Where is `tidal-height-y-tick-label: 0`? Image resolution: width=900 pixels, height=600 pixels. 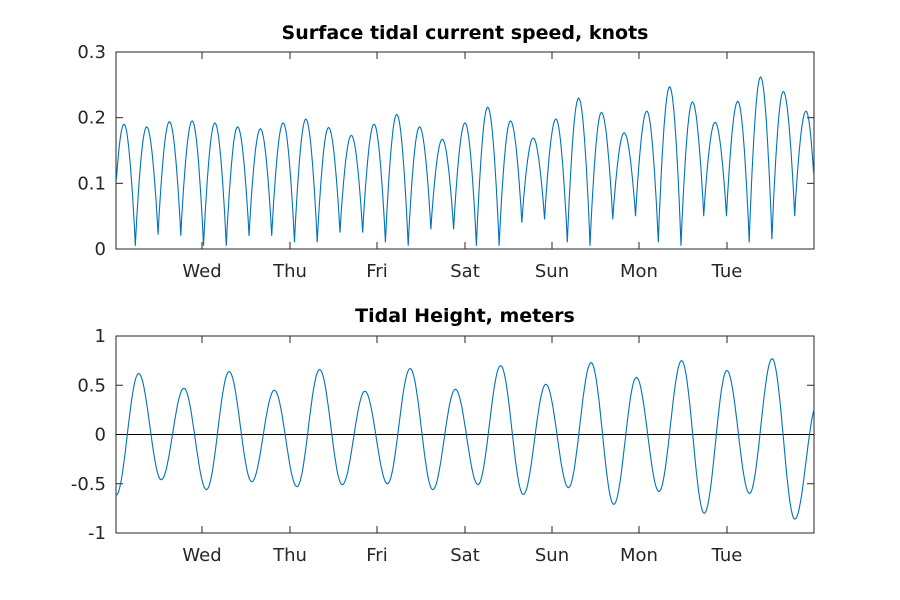 tidal-height-y-tick-label: 0 is located at coordinates (100, 435).